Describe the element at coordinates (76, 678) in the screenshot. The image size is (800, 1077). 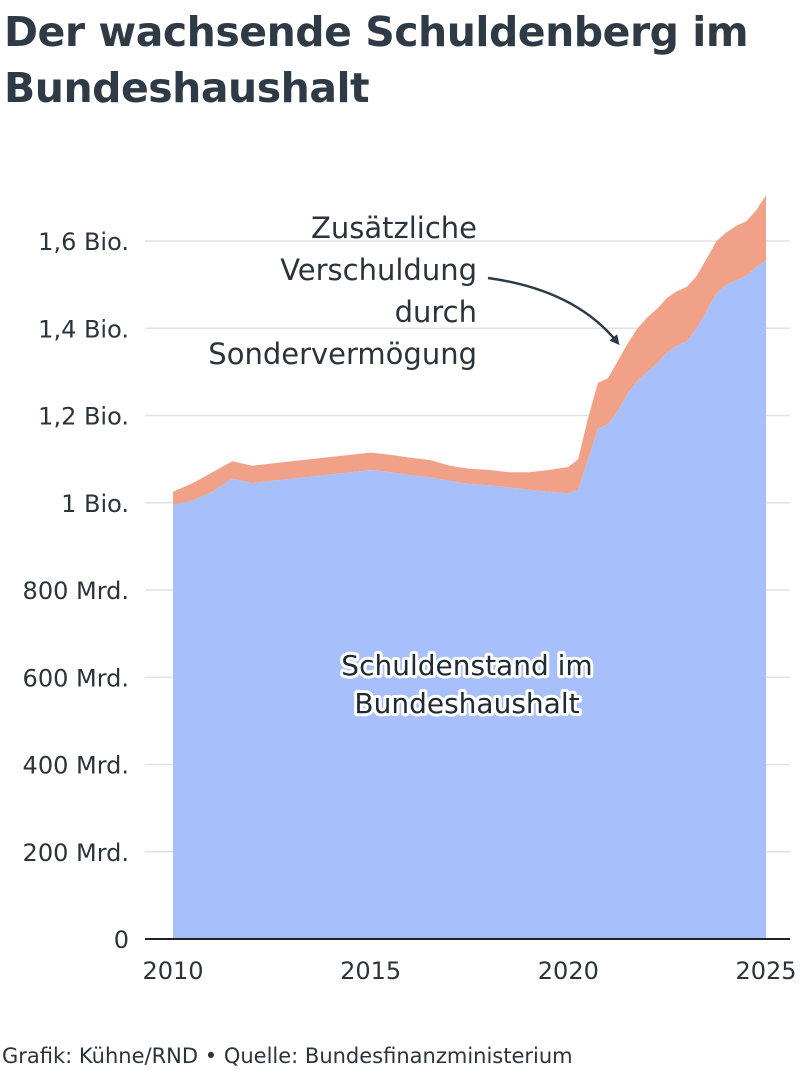
I see `y-tick-label: 600 Mrd.` at that location.